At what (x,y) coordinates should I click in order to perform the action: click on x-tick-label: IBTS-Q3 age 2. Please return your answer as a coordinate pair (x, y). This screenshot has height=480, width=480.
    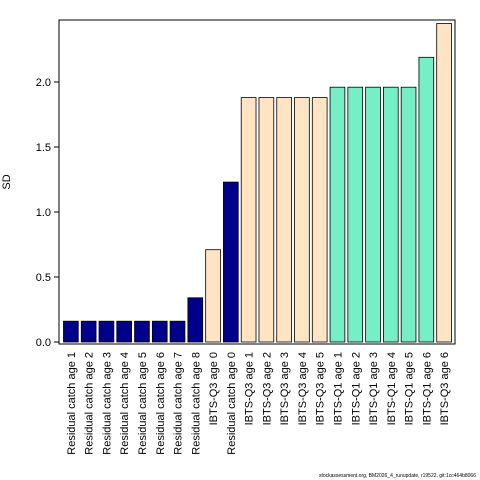
    Looking at the image, I should click on (267, 388).